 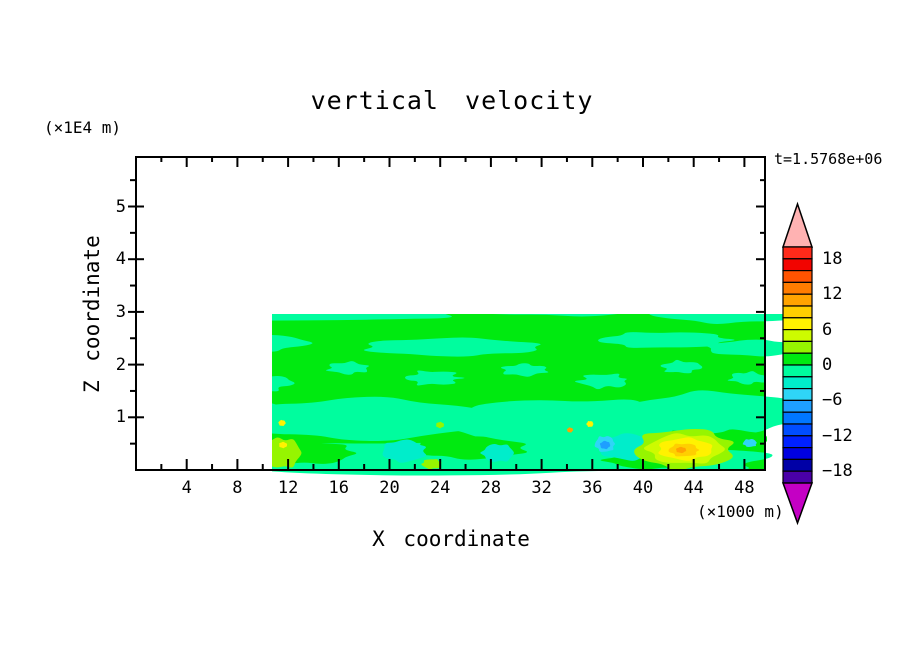 What do you see at coordinates (797, 504) in the screenshot?
I see `colorbar-lower-arrow` at bounding box center [797, 504].